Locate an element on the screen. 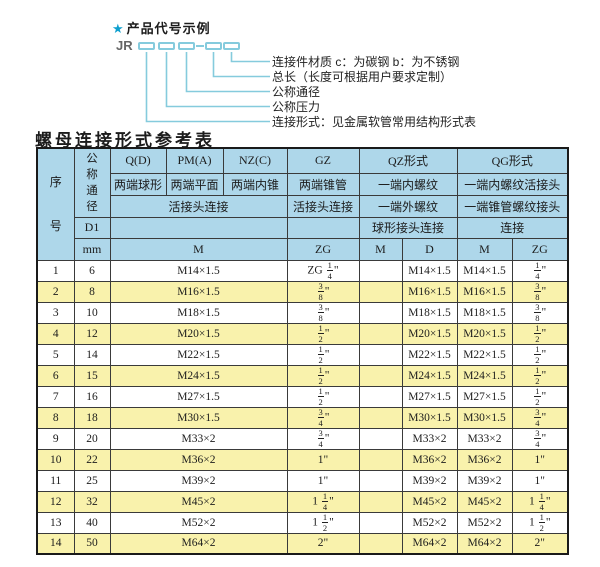 Image resolution: width=600 pixels, height=567 pixels. header-gz-zg: ZG is located at coordinates (323, 249).